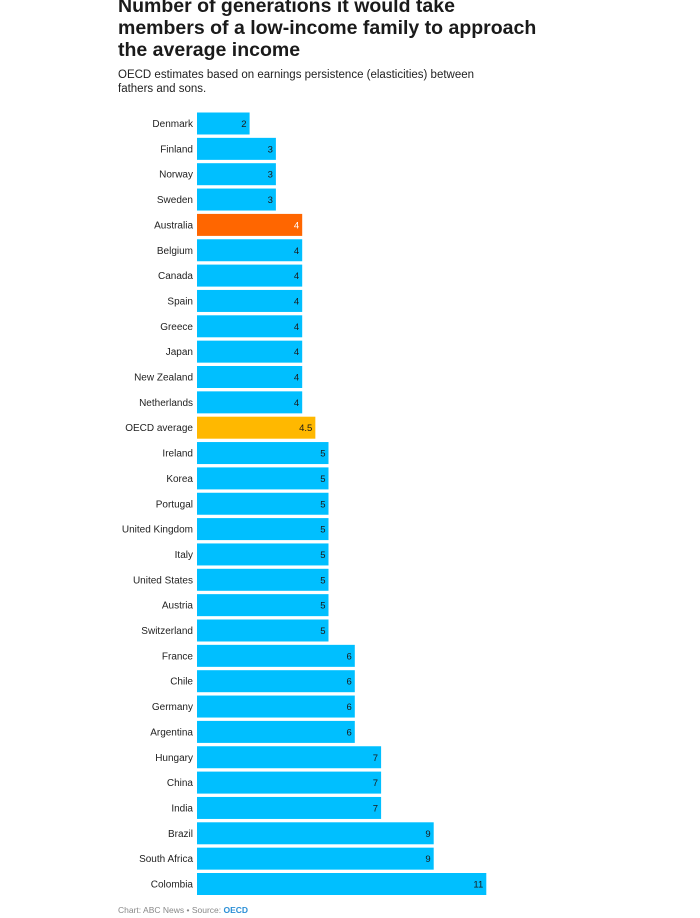 This screenshot has width=700, height=918. I want to click on value-label-sweden: 3, so click(270, 200).